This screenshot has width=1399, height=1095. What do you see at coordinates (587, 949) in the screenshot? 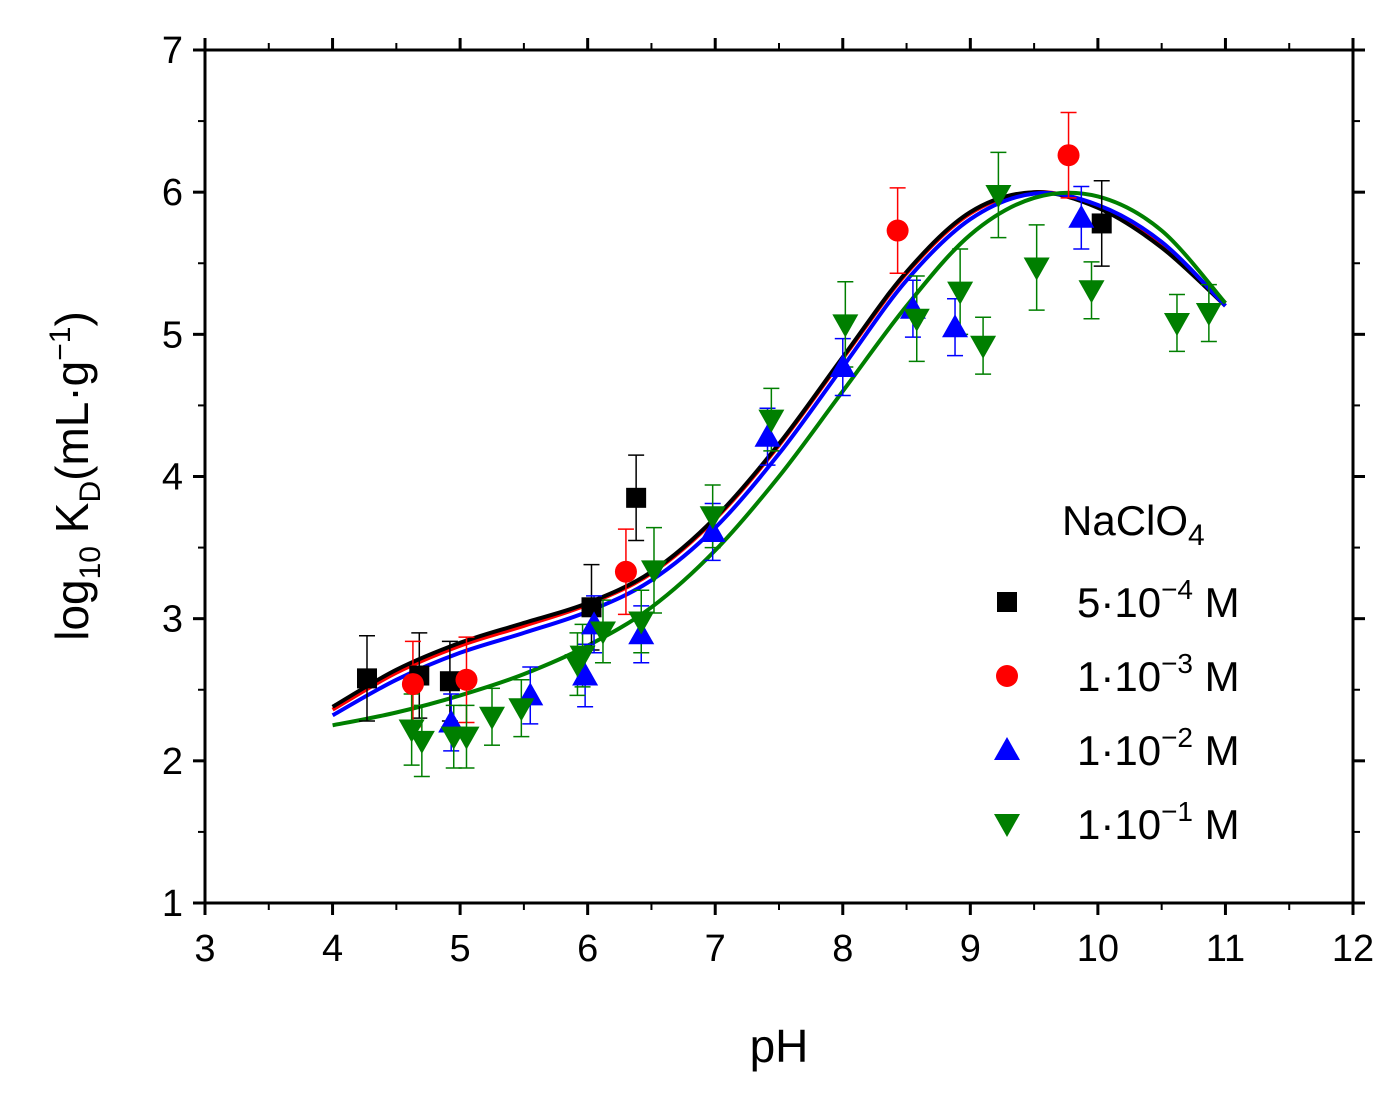
I see `x-tick-label: 6` at bounding box center [587, 949].